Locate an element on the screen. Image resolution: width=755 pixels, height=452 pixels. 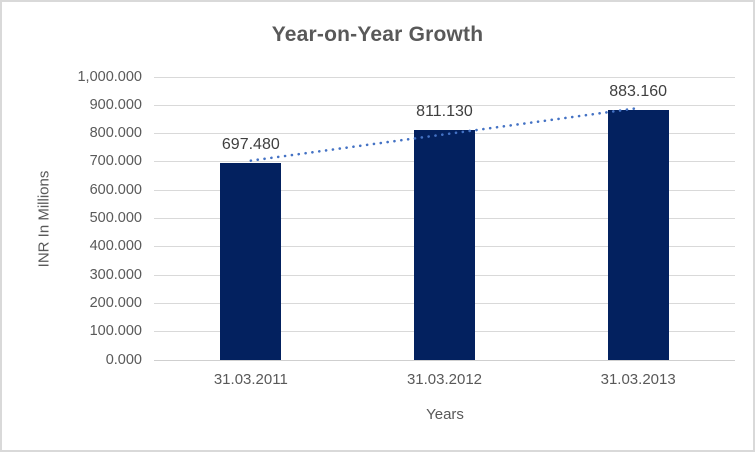
y-tick-label: 900.000 is located at coordinates (115, 104).